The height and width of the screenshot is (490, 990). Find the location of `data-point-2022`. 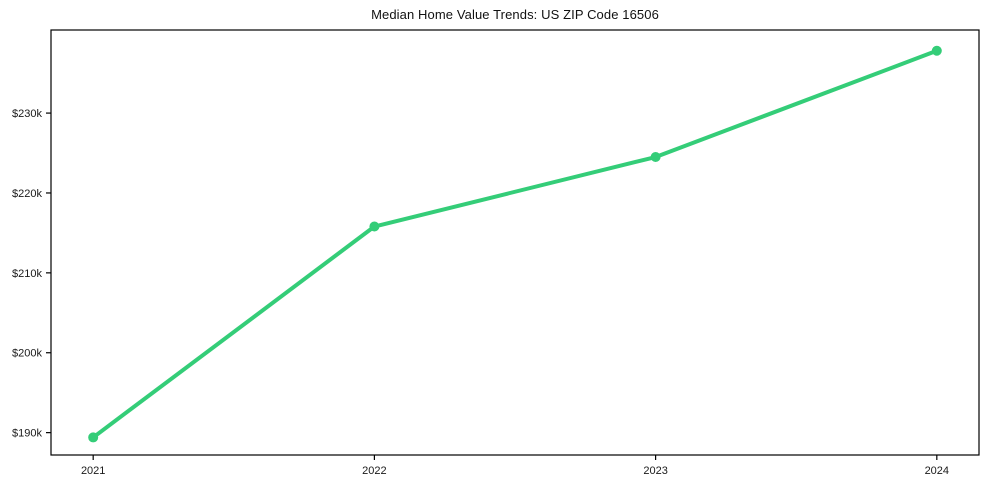

data-point-2022 is located at coordinates (374, 226).